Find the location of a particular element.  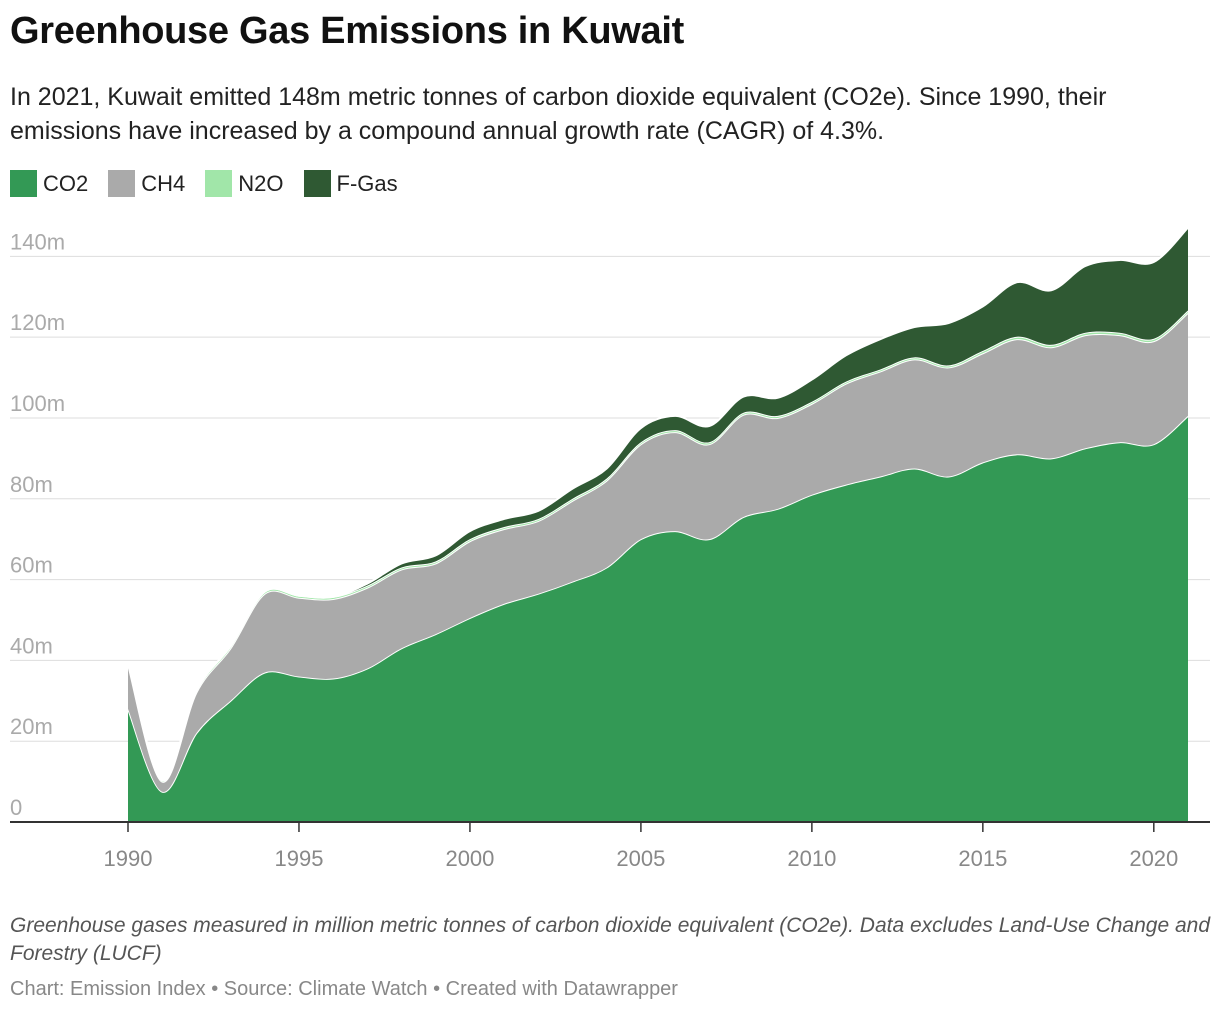

y-tick-label: 100m is located at coordinates (37, 403).